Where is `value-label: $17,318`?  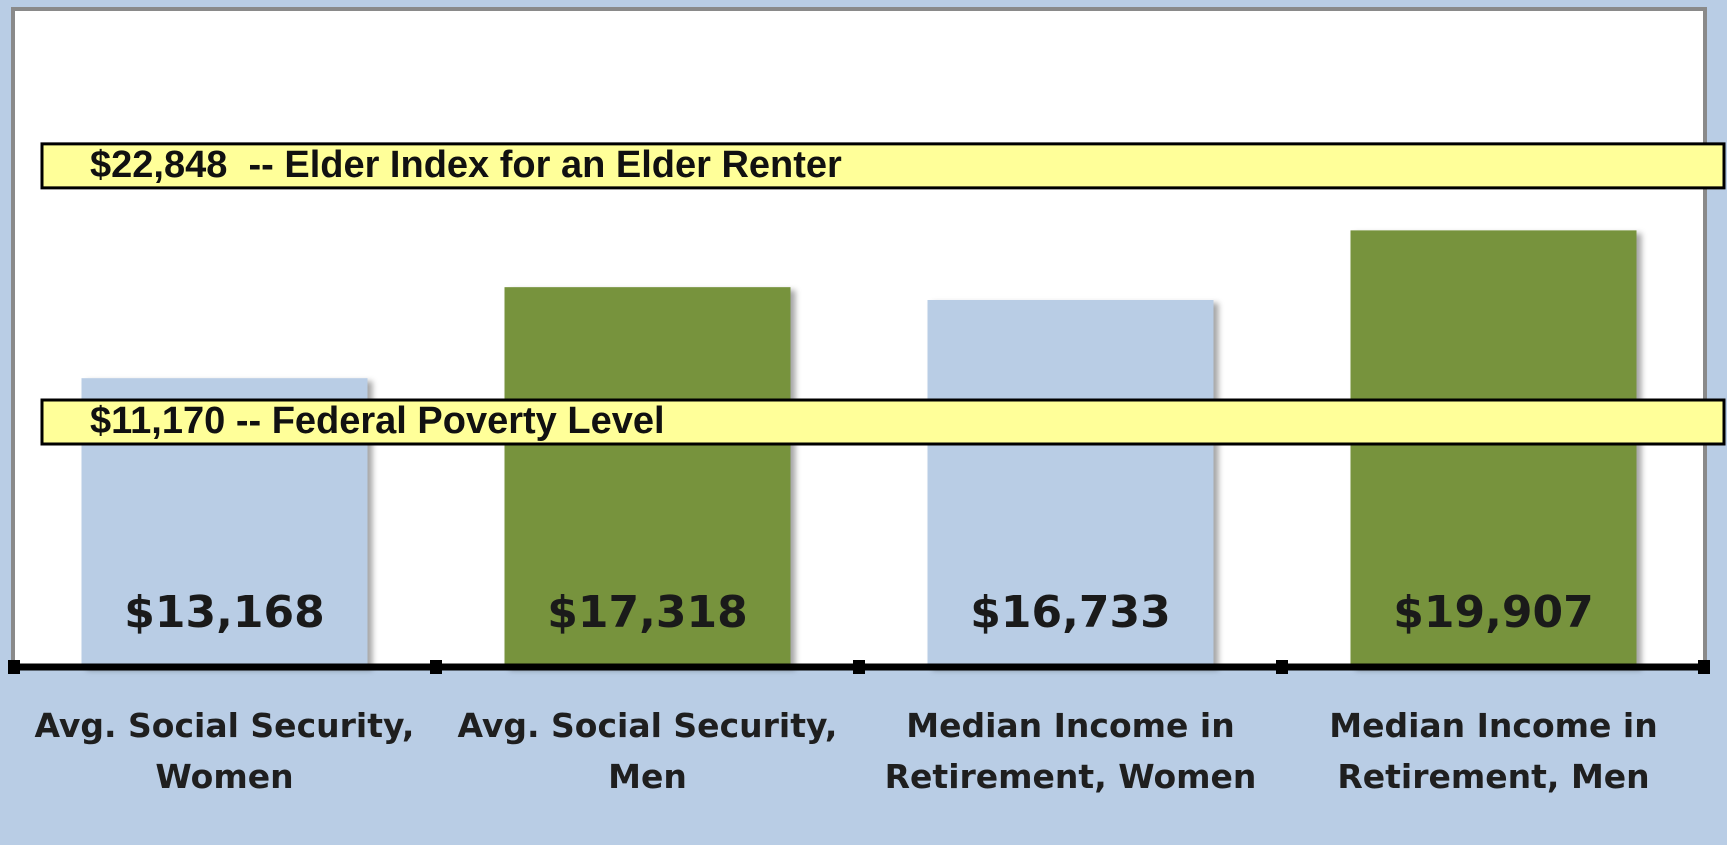 value-label: $17,318 is located at coordinates (647, 612).